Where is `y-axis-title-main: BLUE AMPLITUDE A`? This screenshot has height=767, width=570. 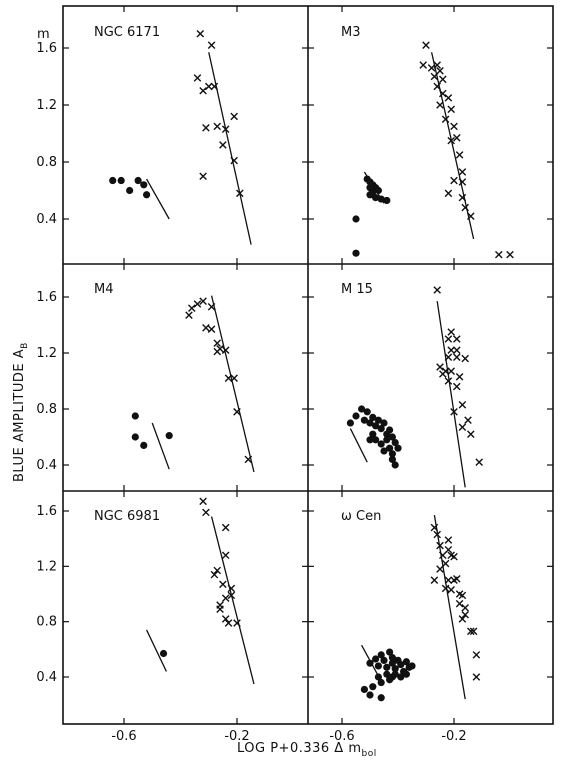 y-axis-title-main: BLUE AMPLITUDE A is located at coordinates (19, 415).